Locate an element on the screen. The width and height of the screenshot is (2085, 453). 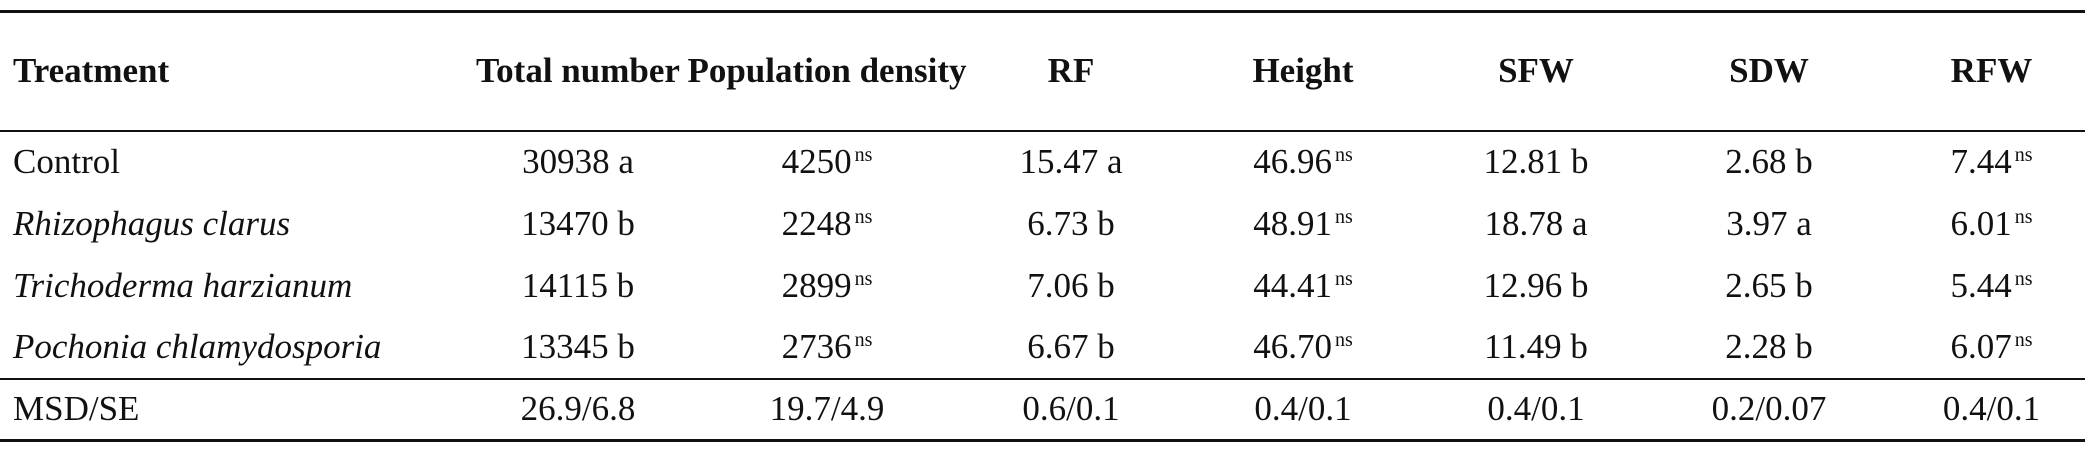
cell-value: 7.44 is located at coordinates (1981, 161).